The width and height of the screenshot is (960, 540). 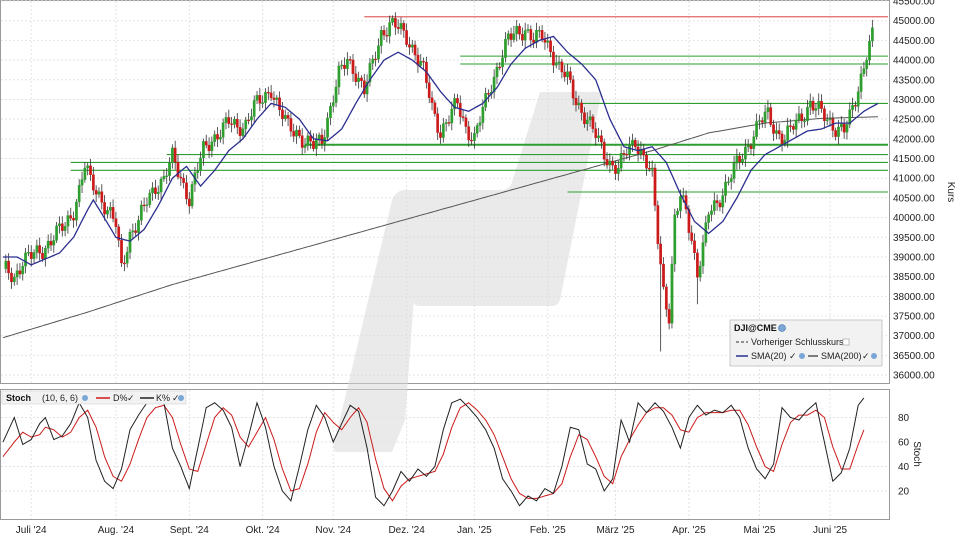 What do you see at coordinates (914, 159) in the screenshot?
I see `price-tick-label: 41500.00` at bounding box center [914, 159].